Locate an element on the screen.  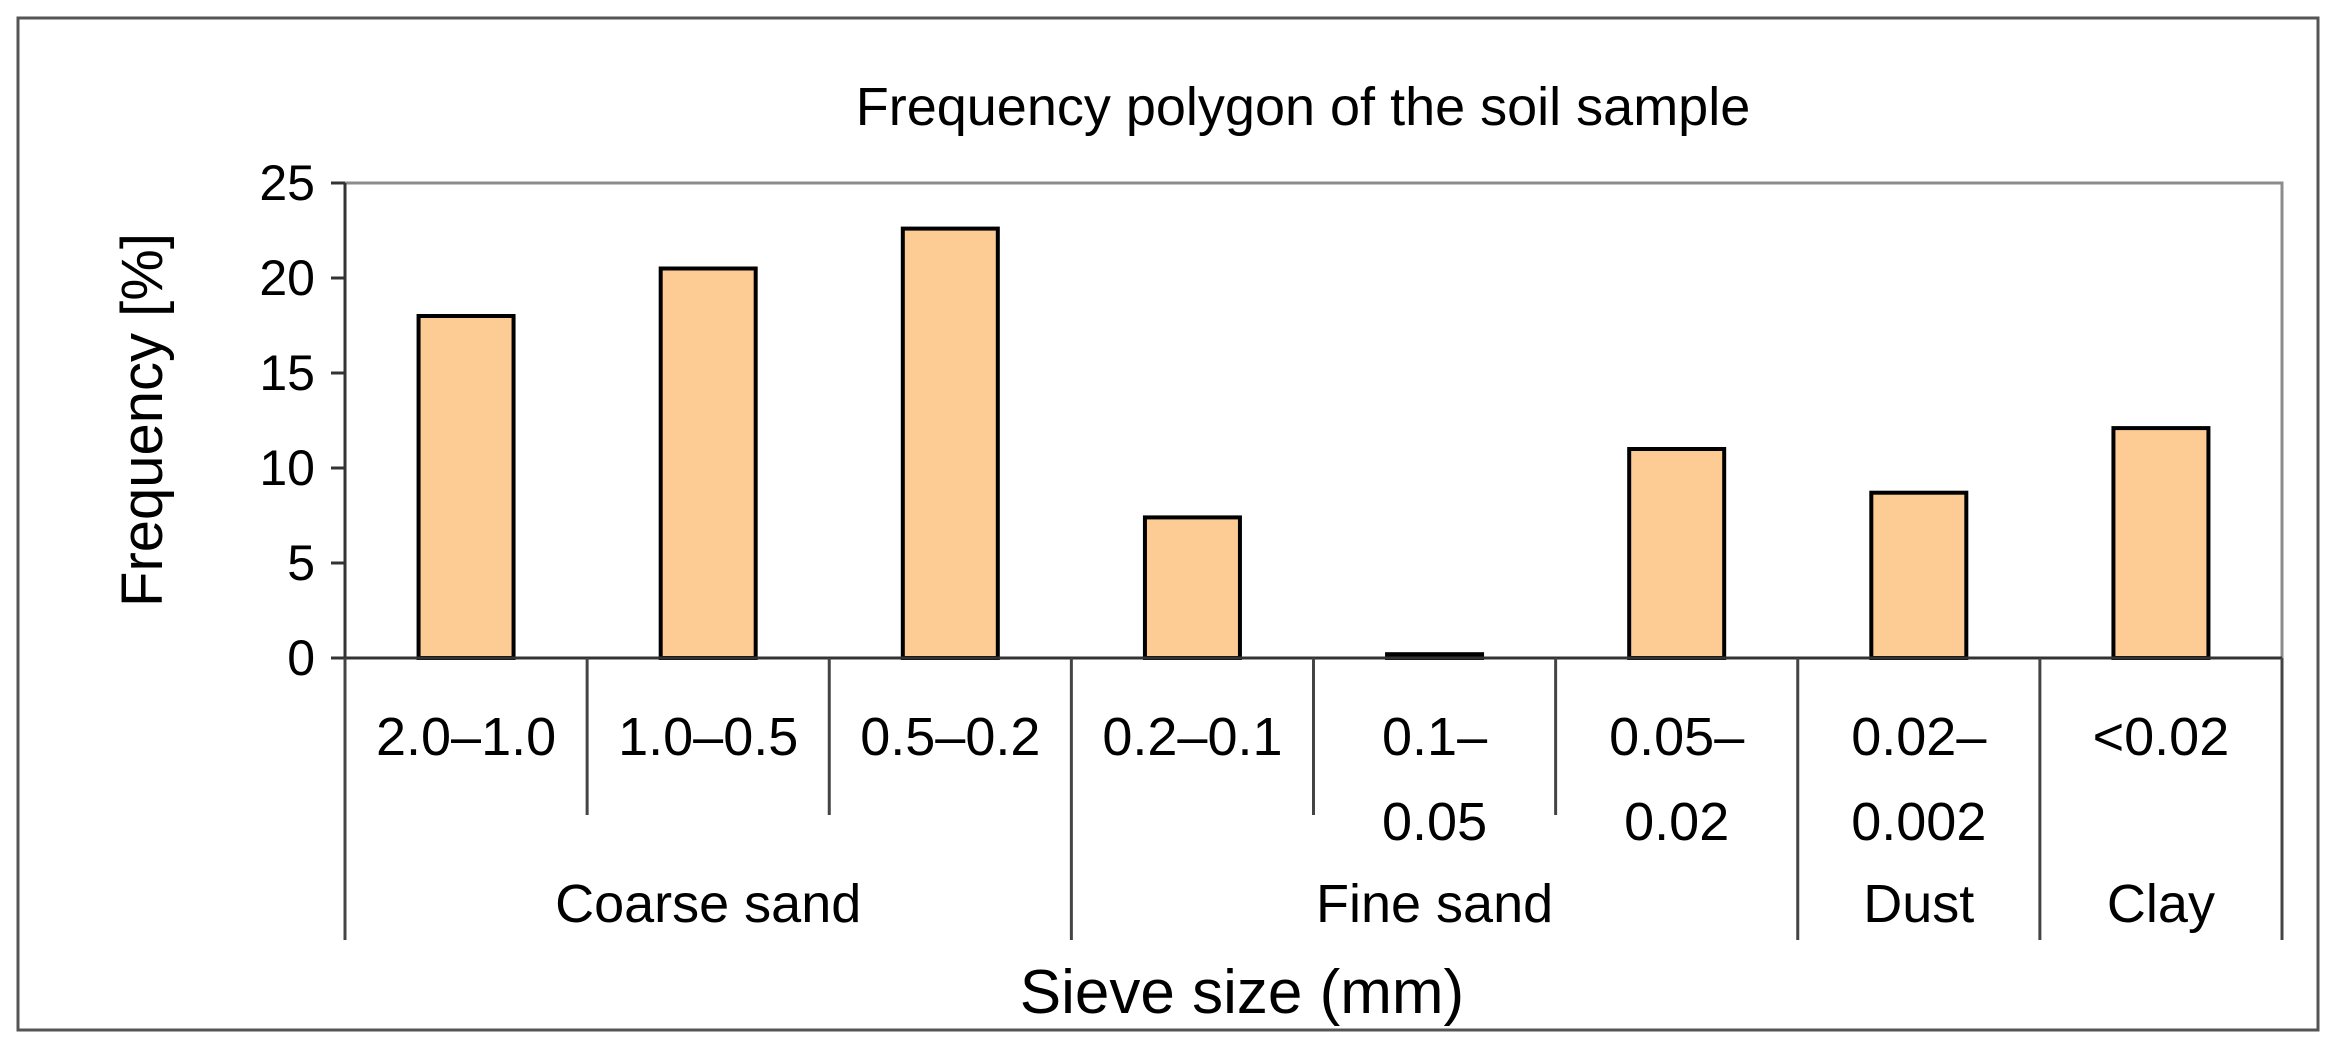
x-group-label: Fine sand is located at coordinates (1434, 904).